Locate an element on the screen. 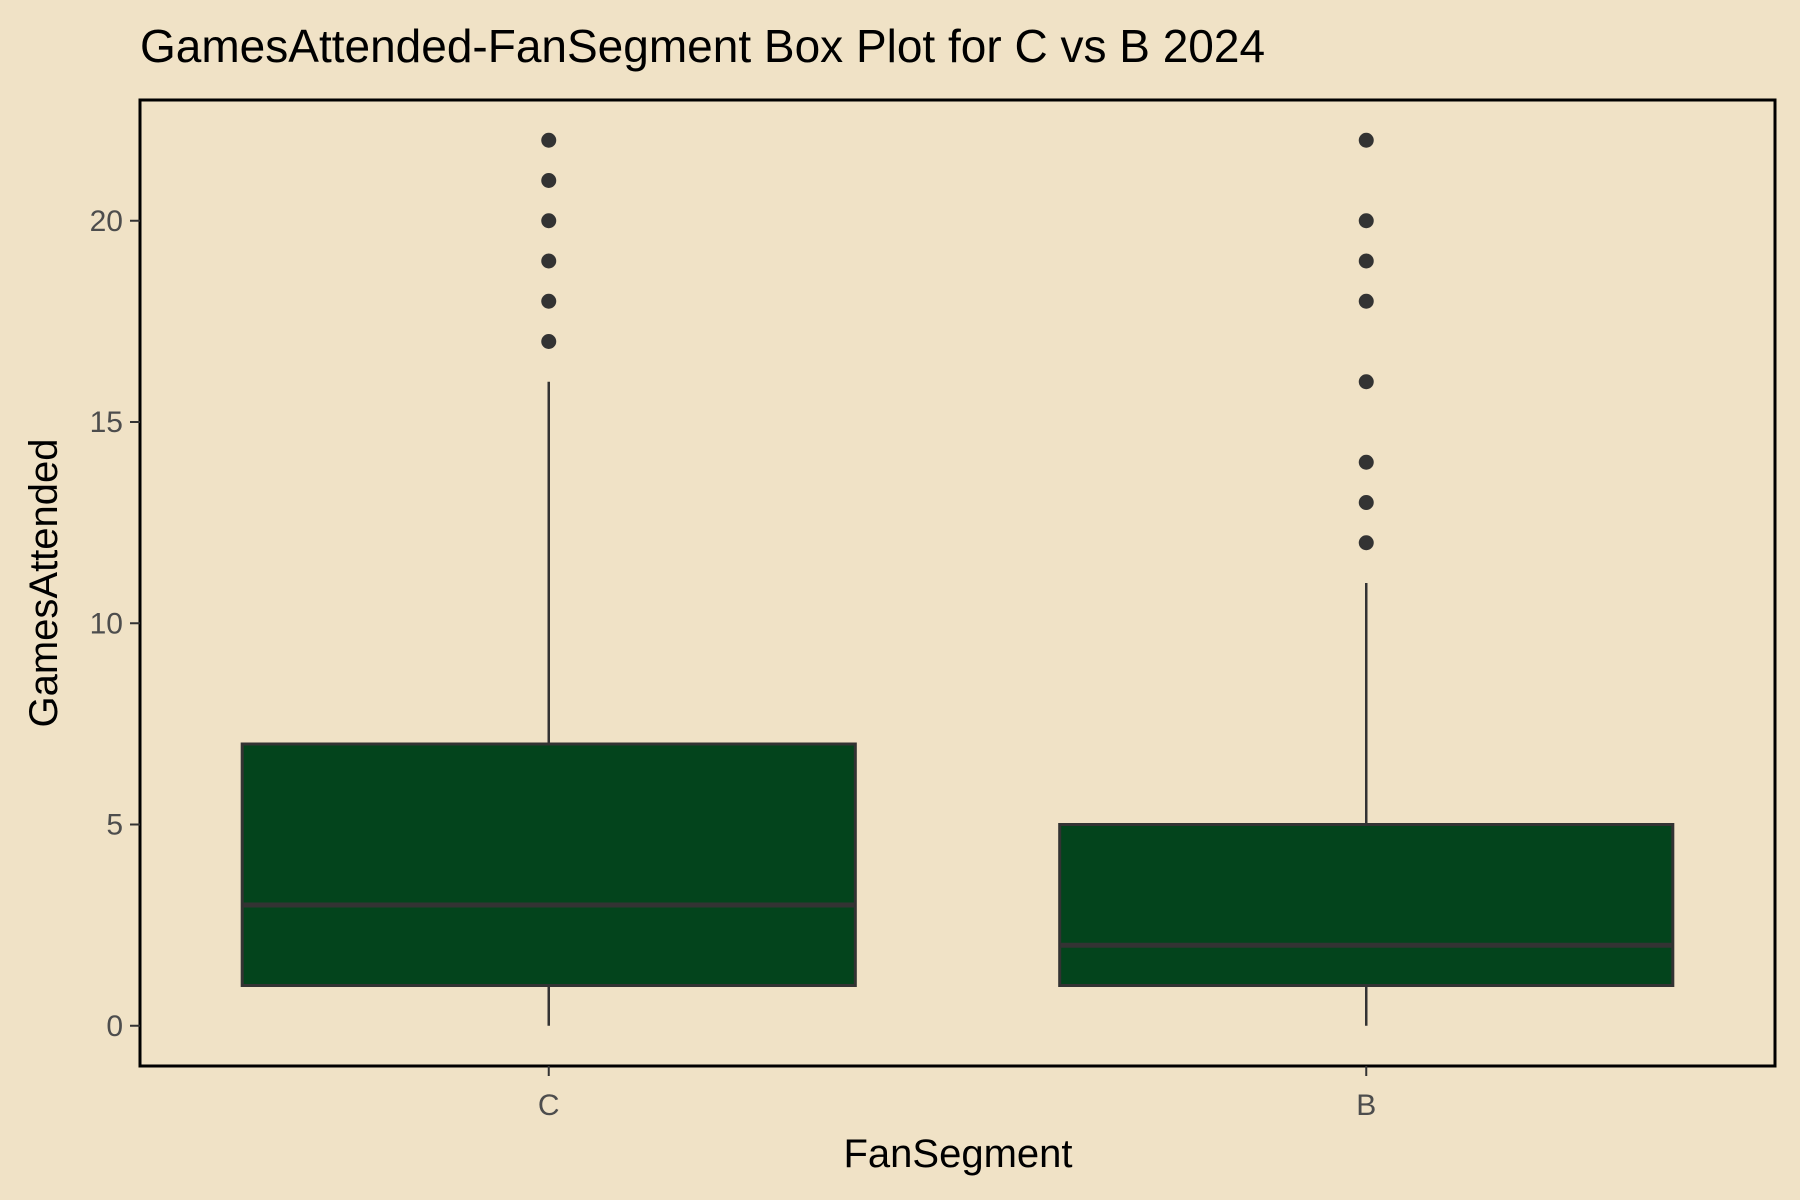 The height and width of the screenshot is (1200, 1800). y-tick-label: 5 is located at coordinates (114, 825).